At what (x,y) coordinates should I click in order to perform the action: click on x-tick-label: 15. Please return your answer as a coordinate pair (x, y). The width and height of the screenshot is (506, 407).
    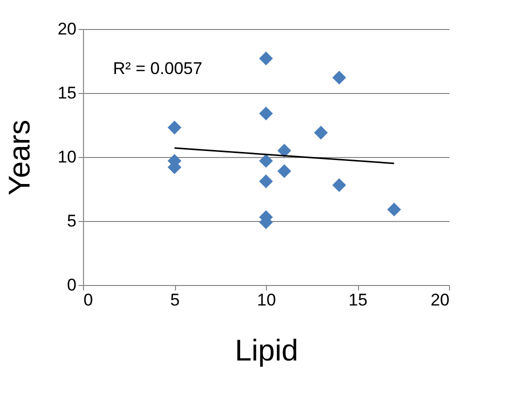
    Looking at the image, I should click on (358, 300).